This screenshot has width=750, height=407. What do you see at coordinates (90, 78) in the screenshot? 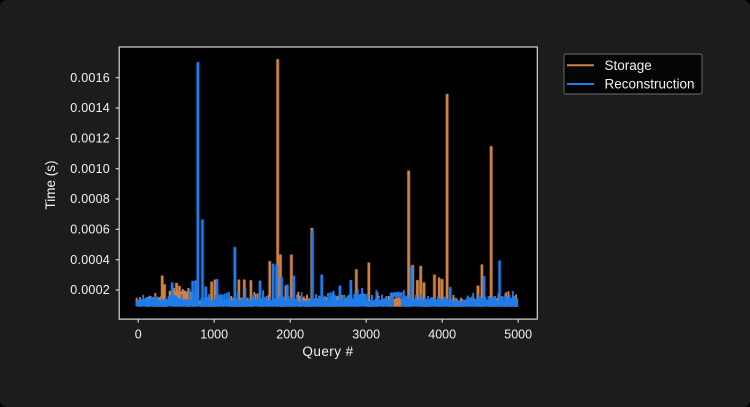
I see `svg-text: 0.0016` at bounding box center [90, 78].